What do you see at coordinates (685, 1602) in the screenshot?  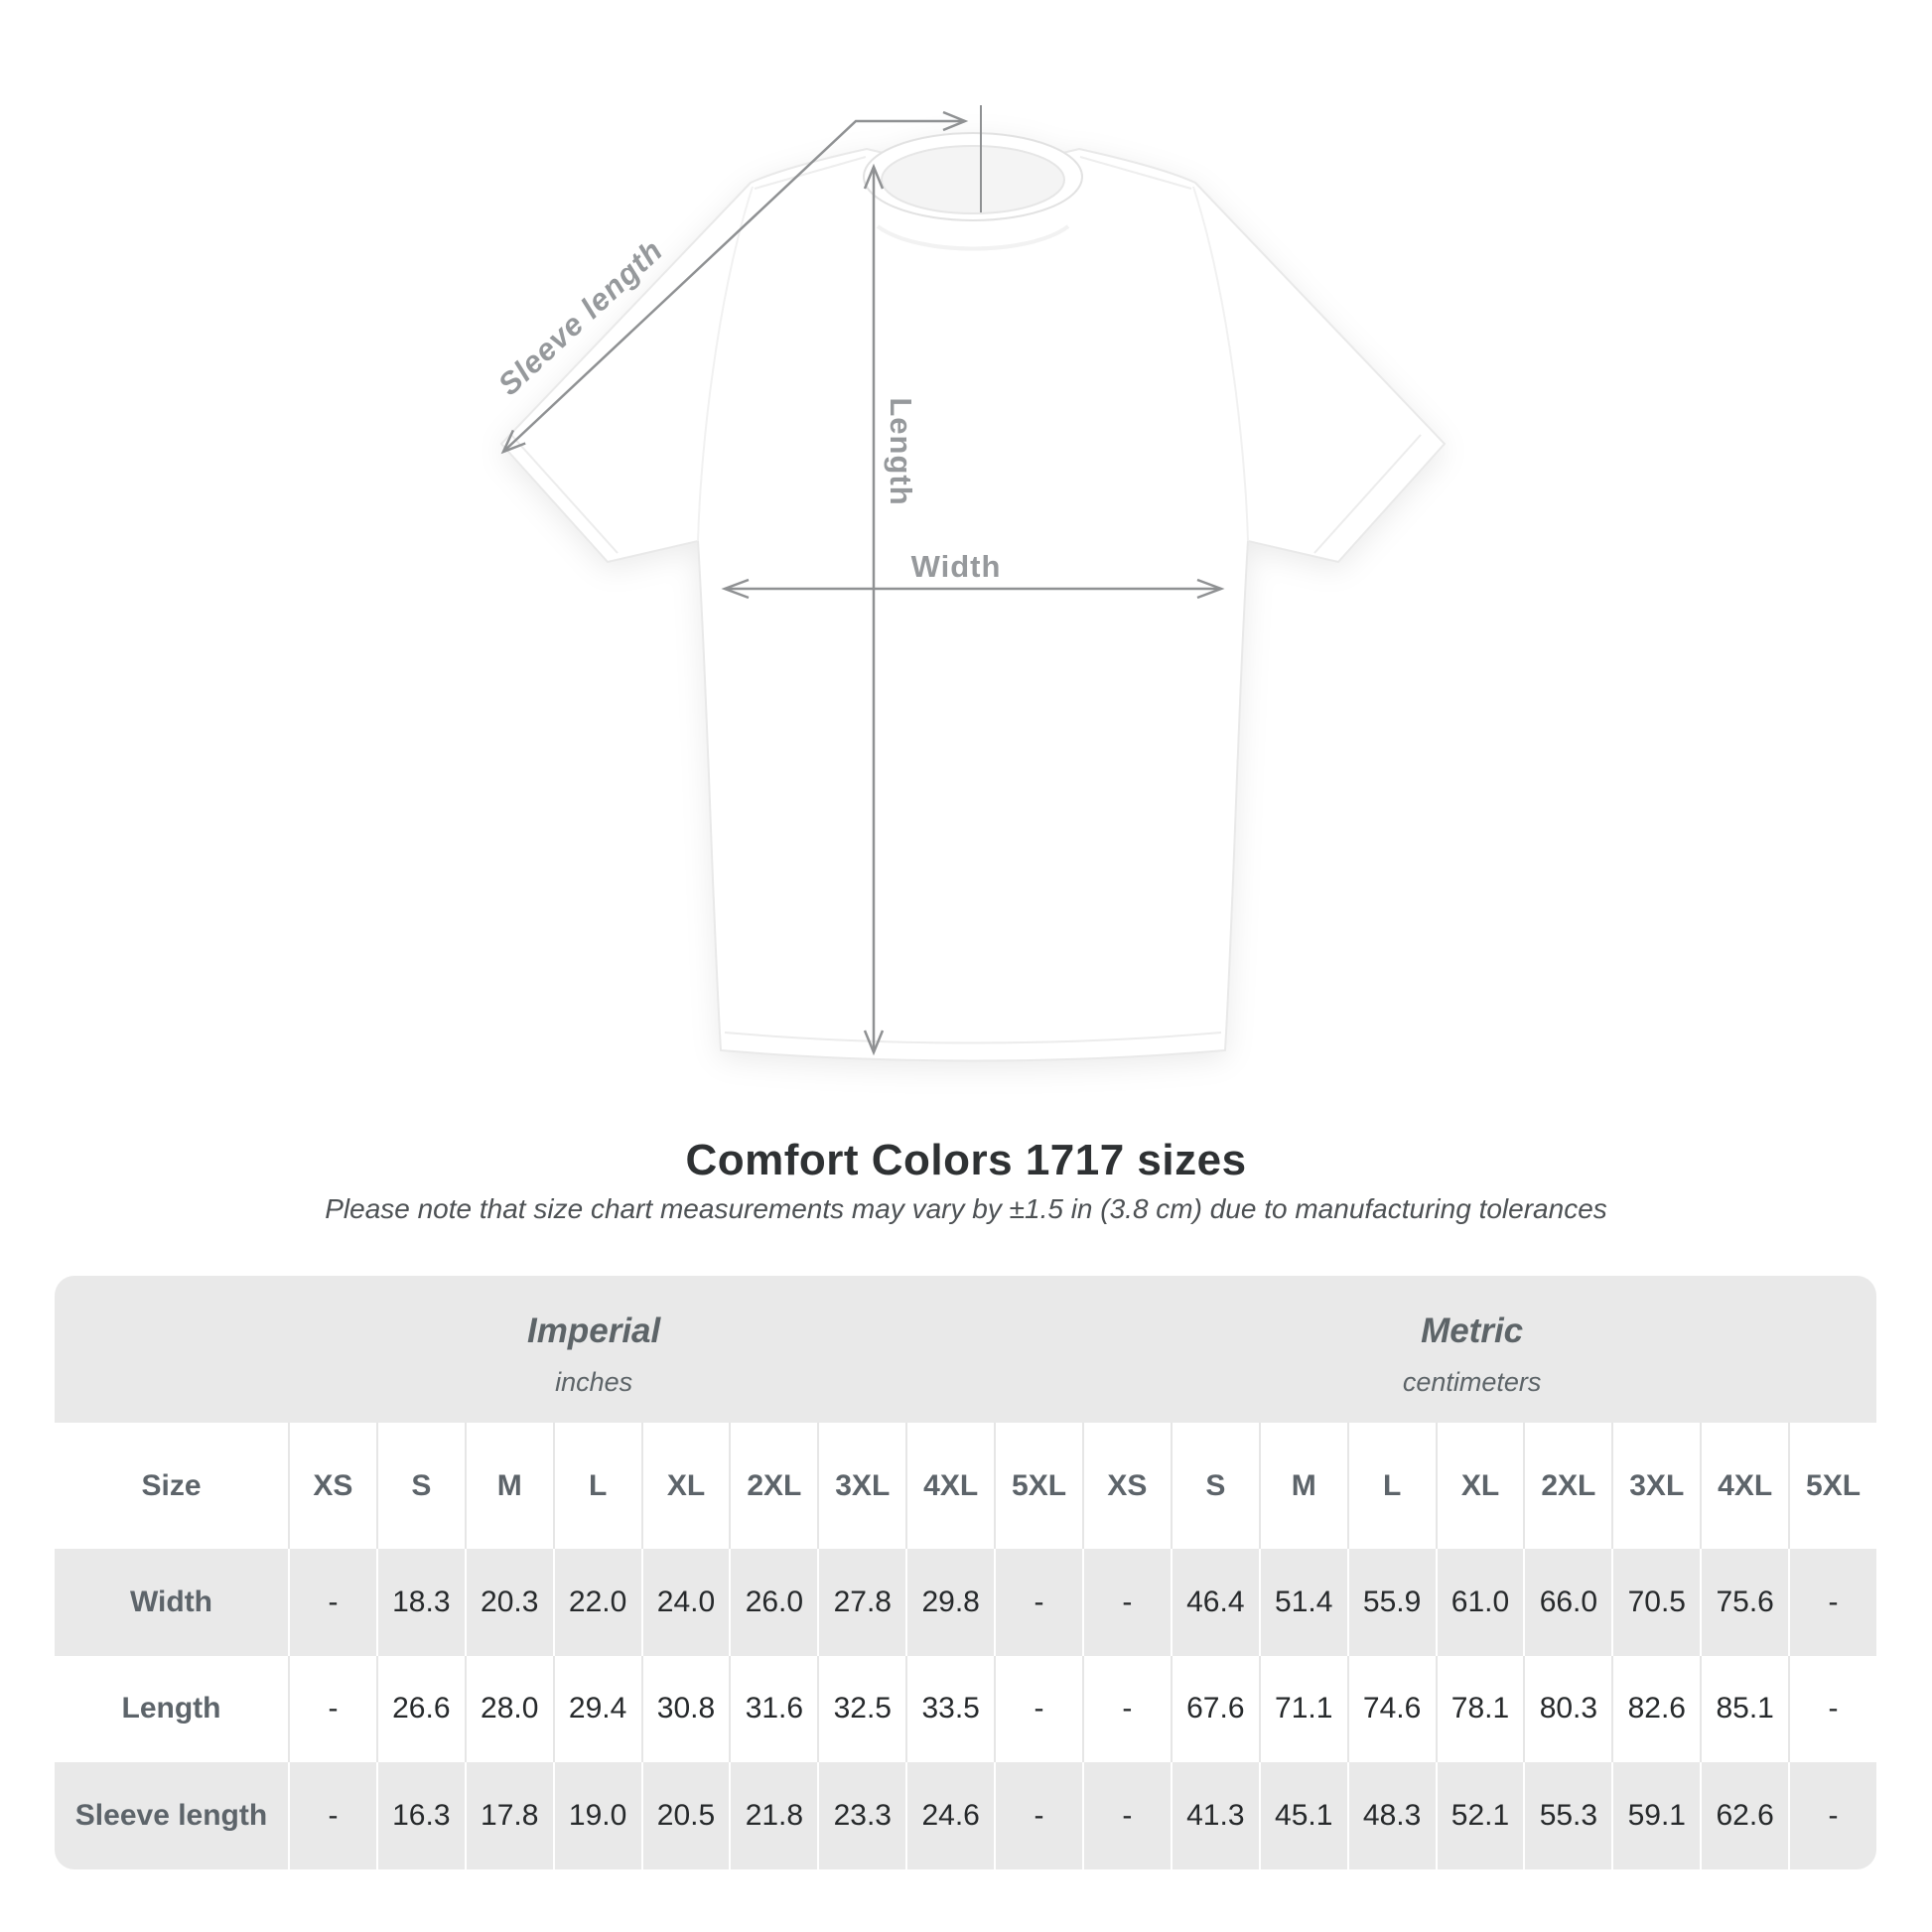 I see `value-width-imperial-xl: 24.0` at bounding box center [685, 1602].